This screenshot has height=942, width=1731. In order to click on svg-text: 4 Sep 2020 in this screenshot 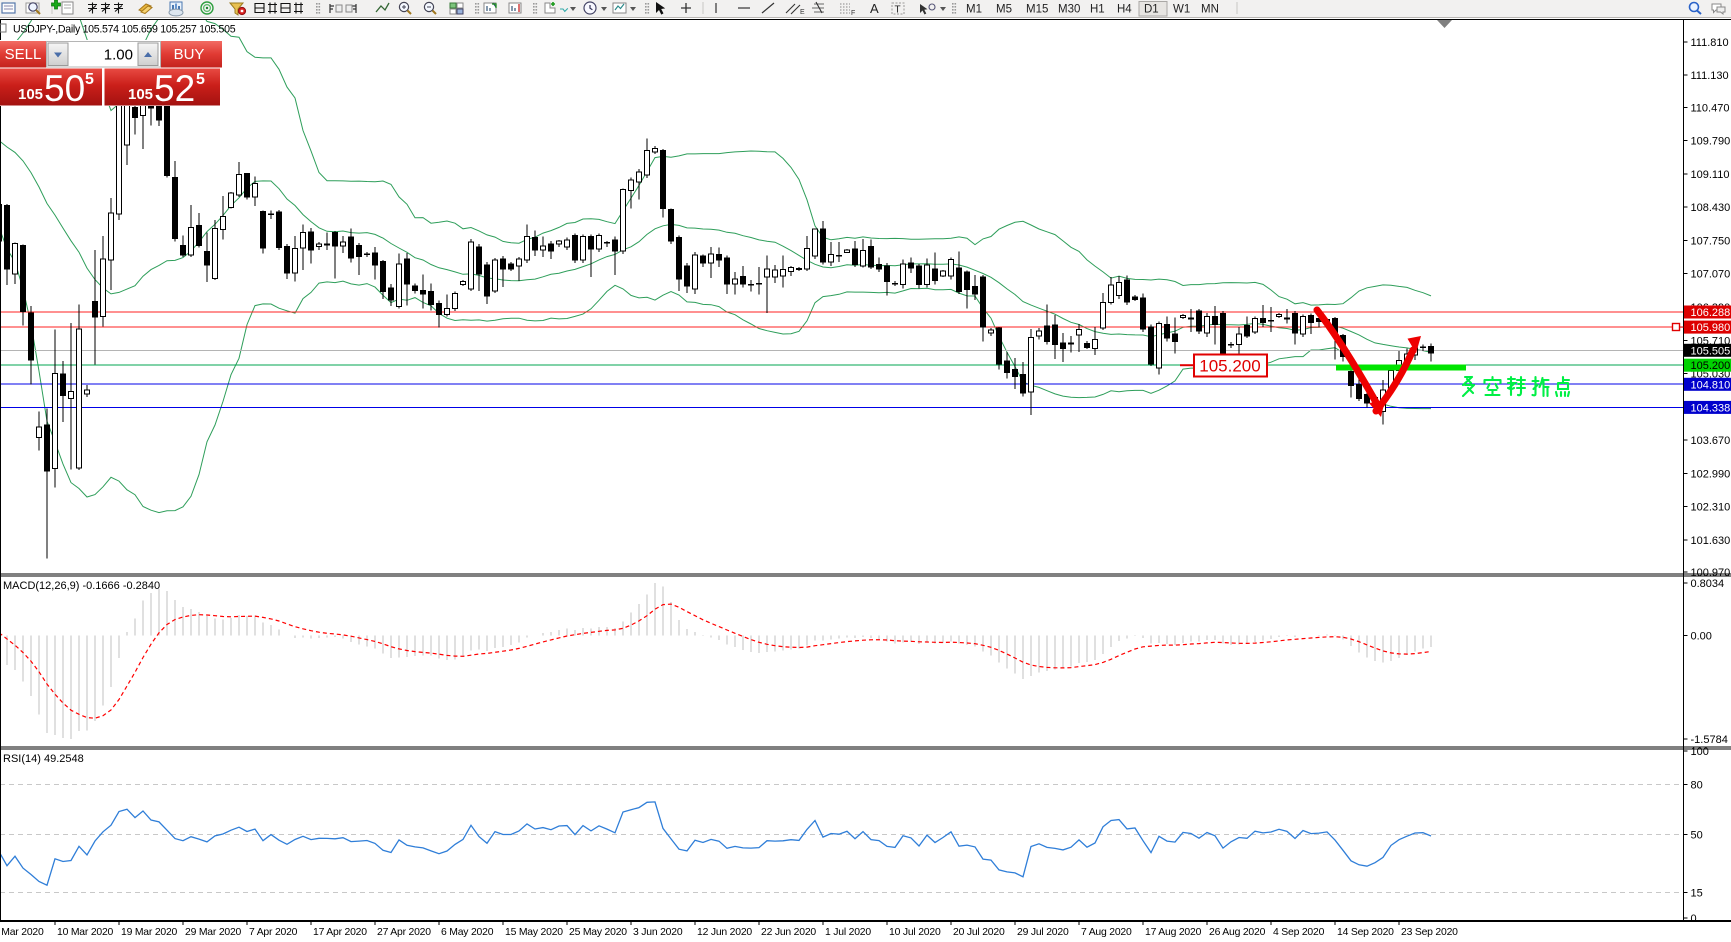, I will do `click(1299, 932)`.